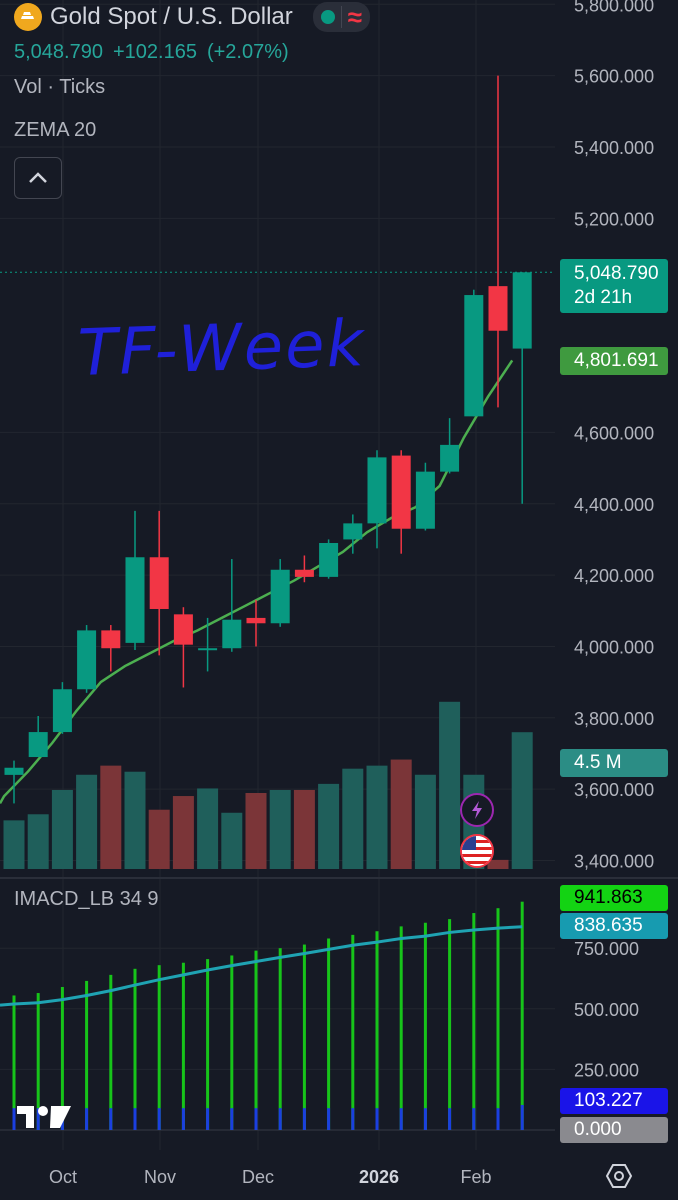  Describe the element at coordinates (606, 1010) in the screenshot. I see `macd-tick-label: 500.000` at that location.